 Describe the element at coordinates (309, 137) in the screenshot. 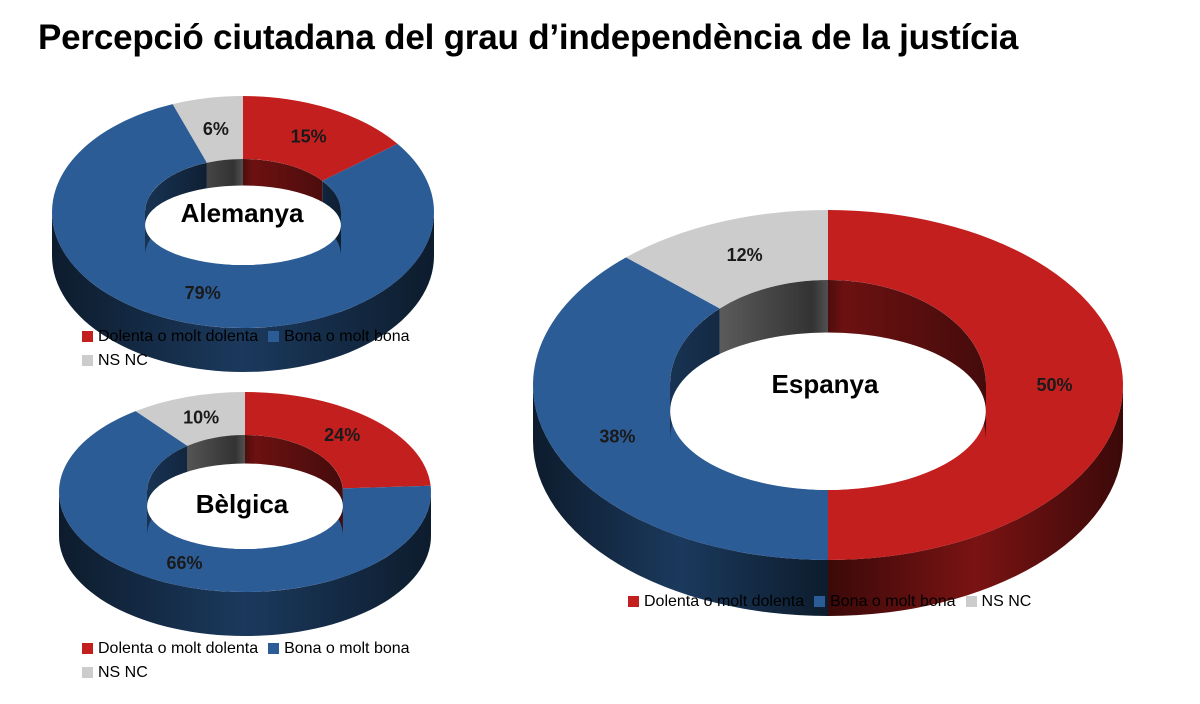

I see `data-label: 15%` at that location.